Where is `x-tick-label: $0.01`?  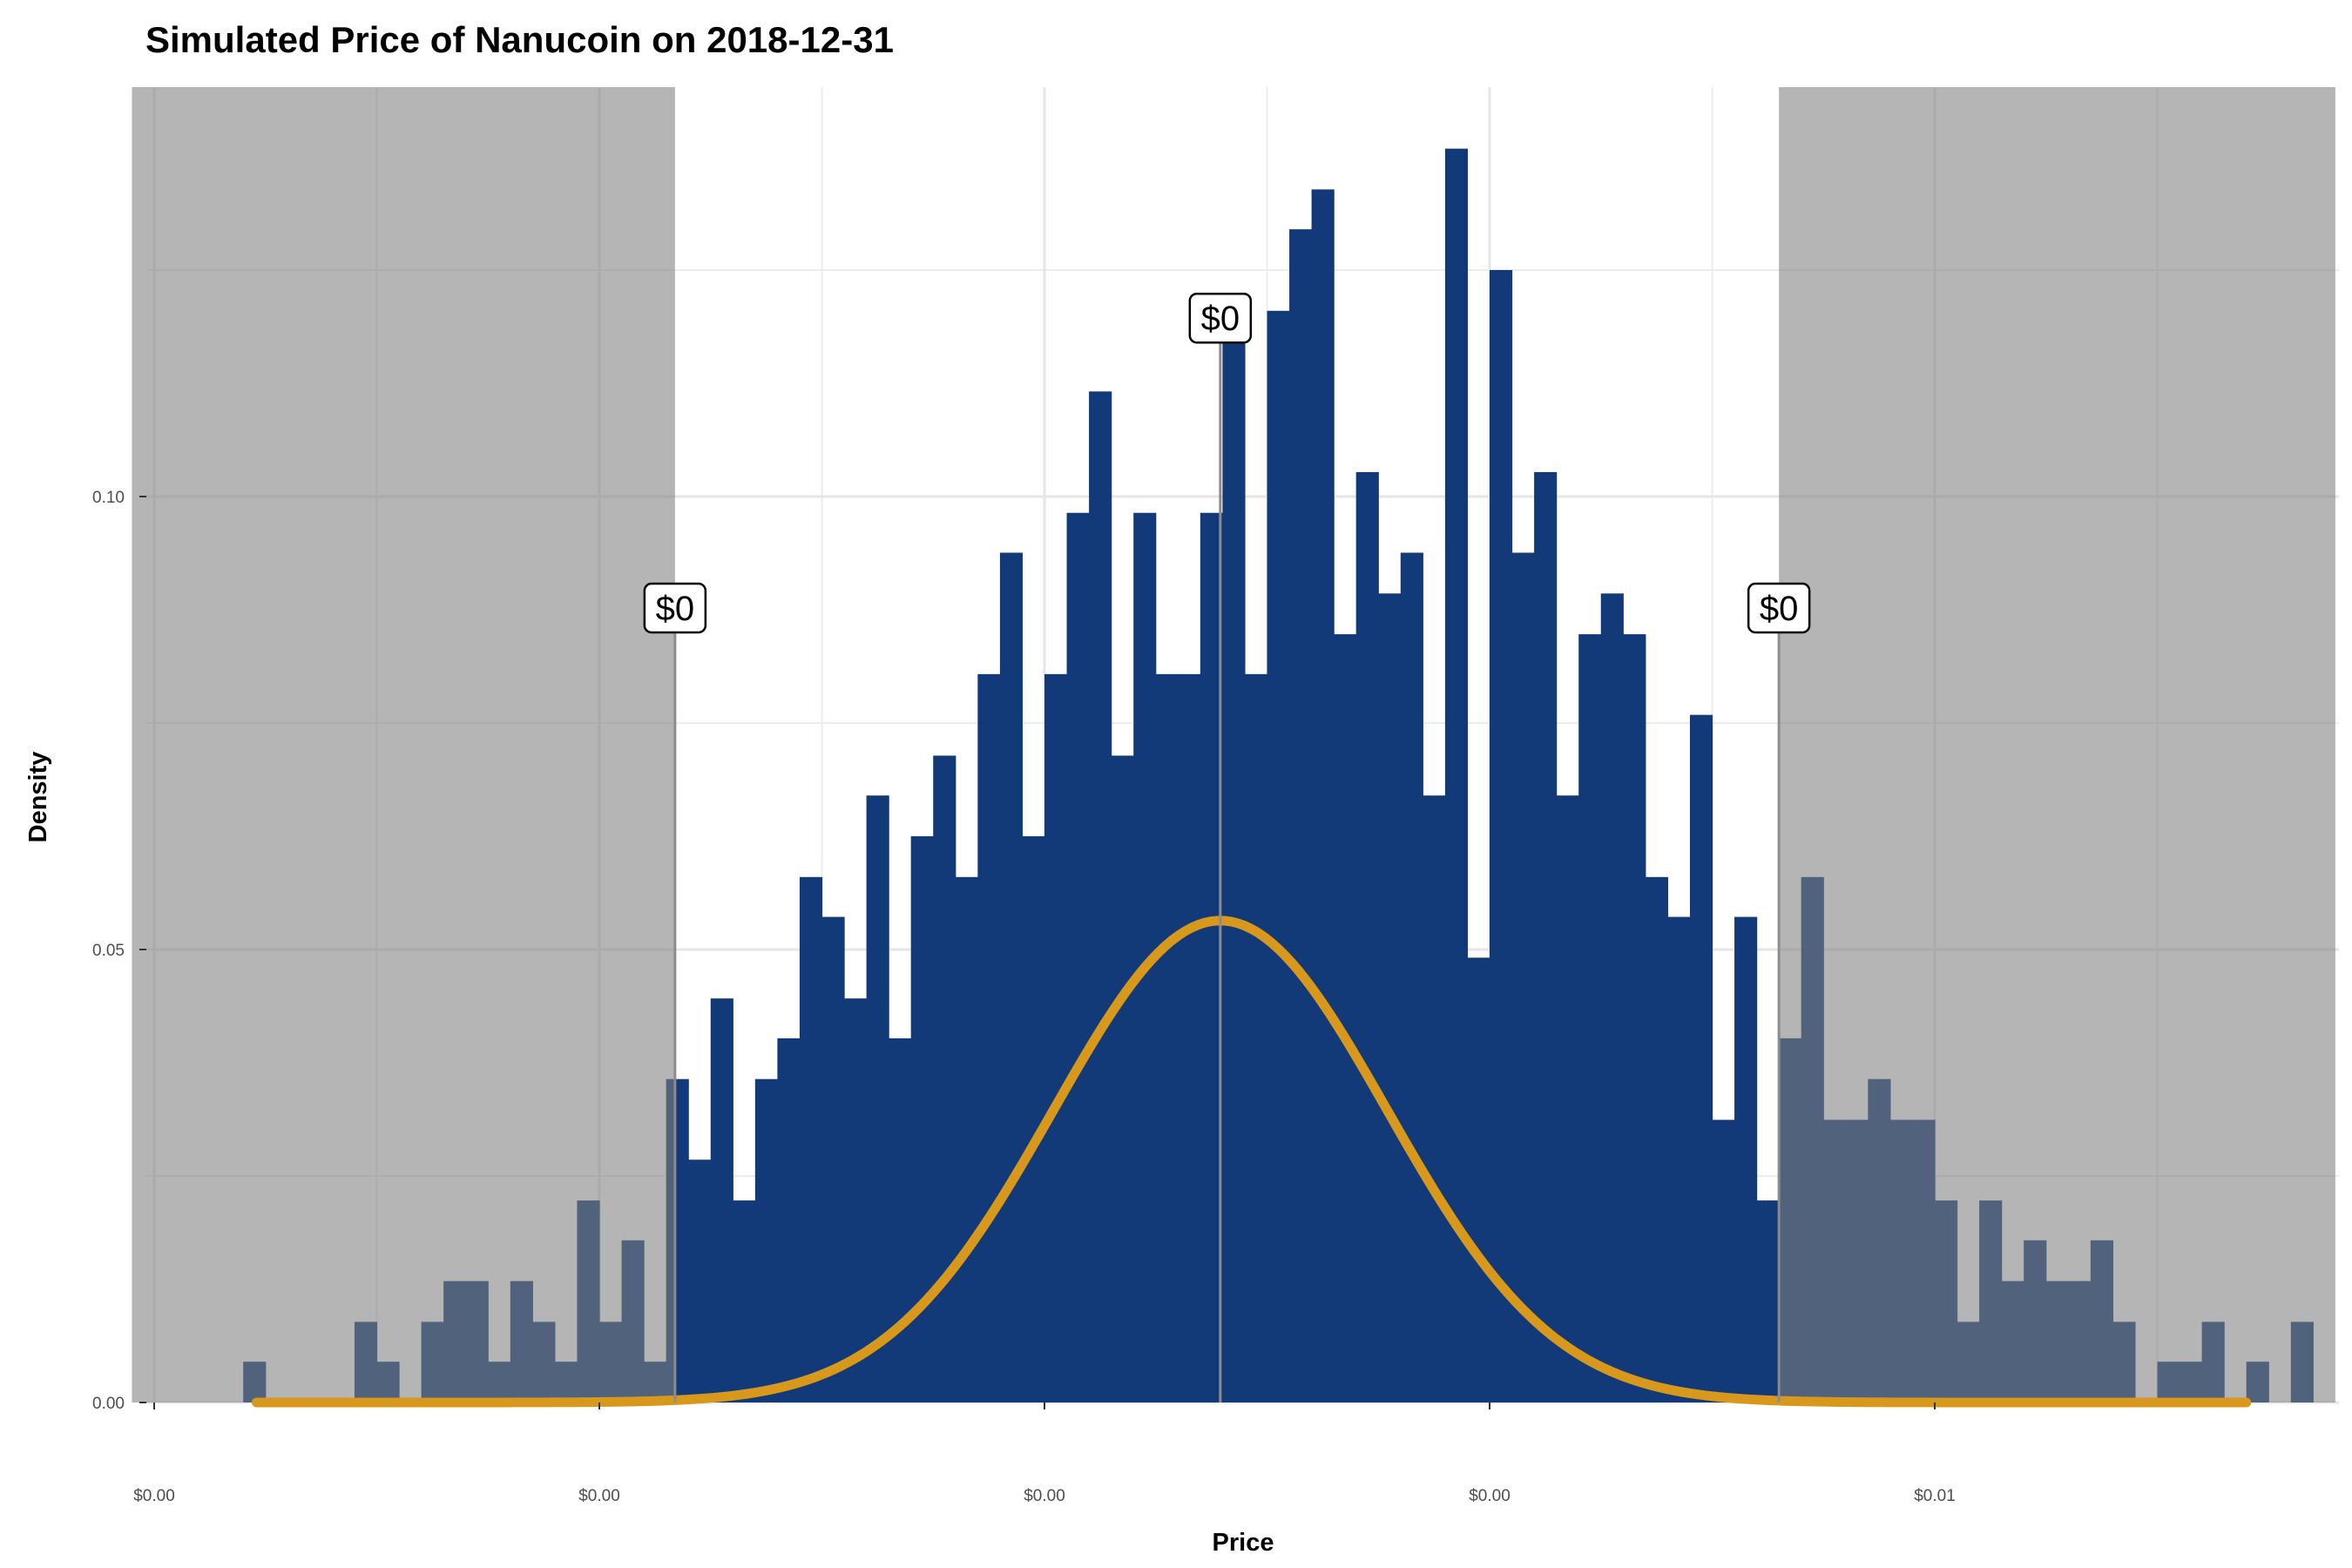 x-tick-label: $0.01 is located at coordinates (1935, 1496).